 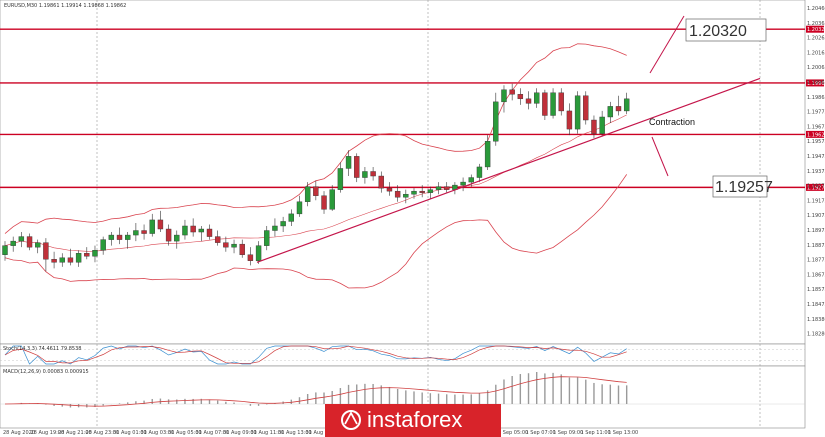 What do you see at coordinates (240, 433) in the screenshot?
I see `x-tick-label: 31 Aug 09:00` at bounding box center [240, 433].